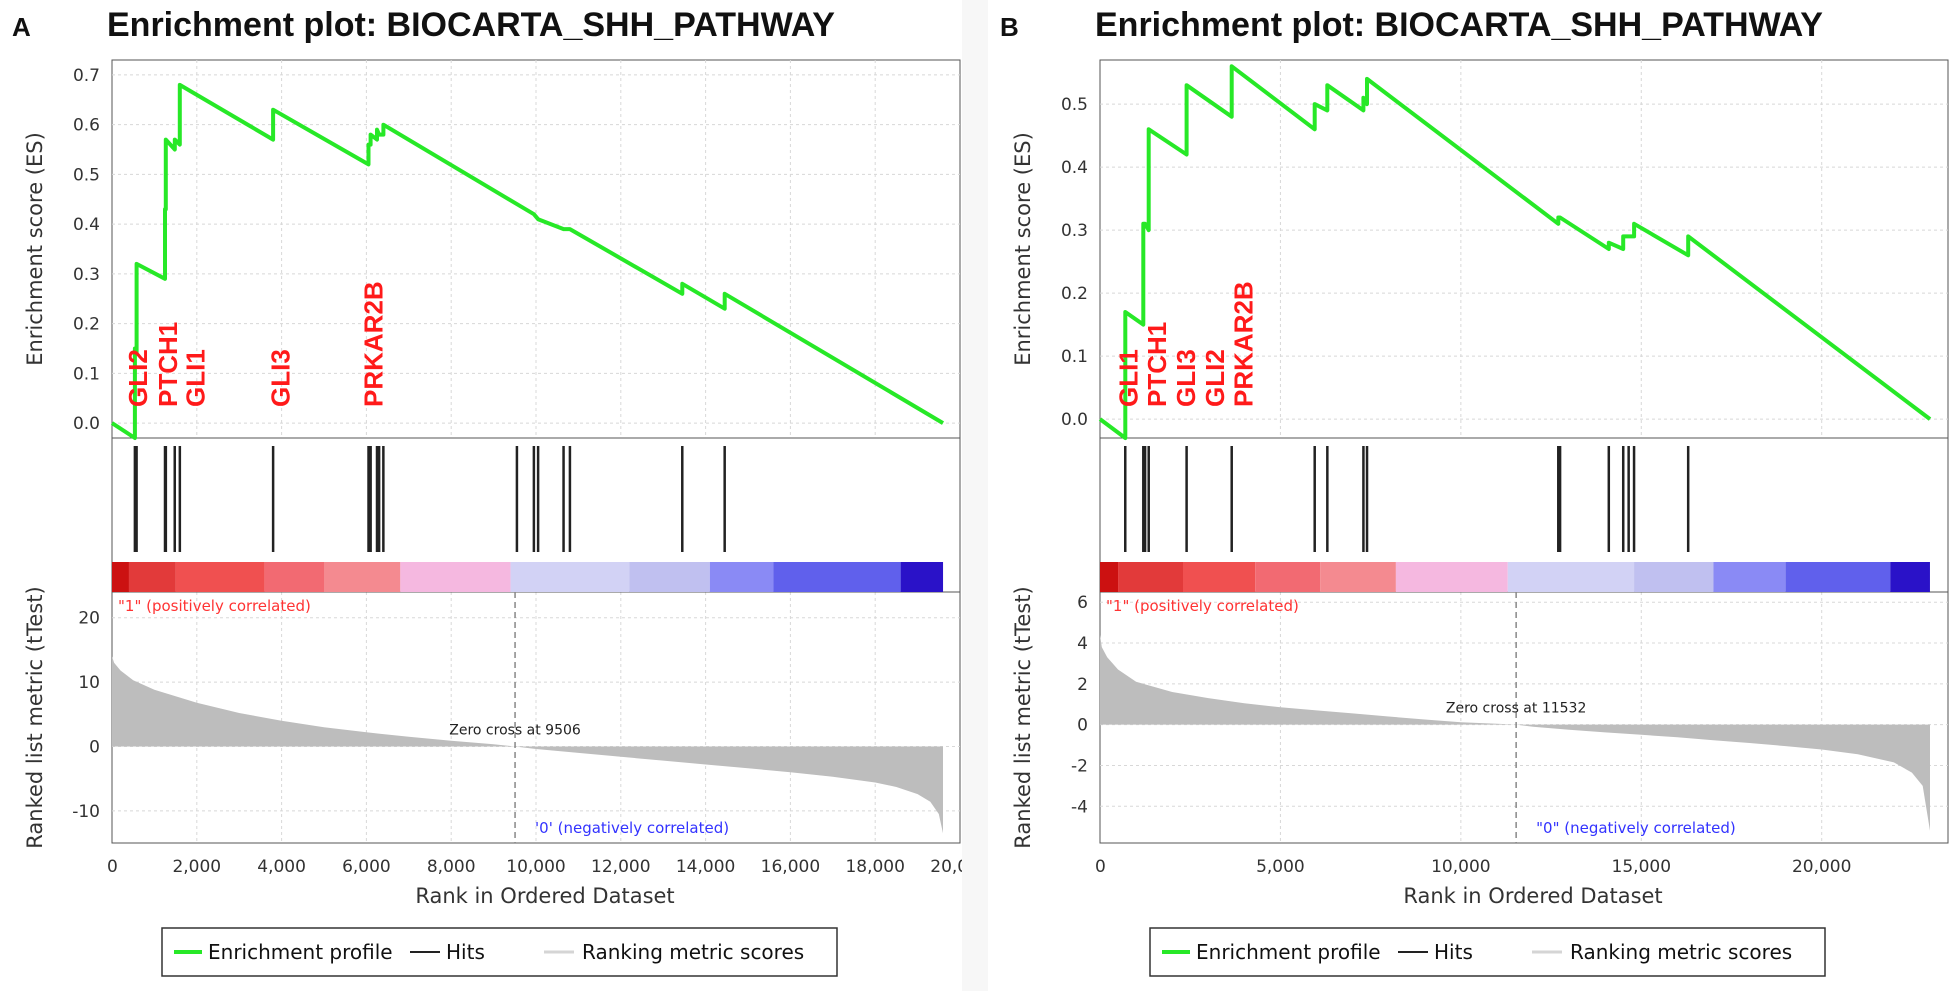 Image resolution: width=1950 pixels, height=991 pixels. Describe the element at coordinates (1079, 766) in the screenshot. I see `metric-tick-label: -2` at that location.